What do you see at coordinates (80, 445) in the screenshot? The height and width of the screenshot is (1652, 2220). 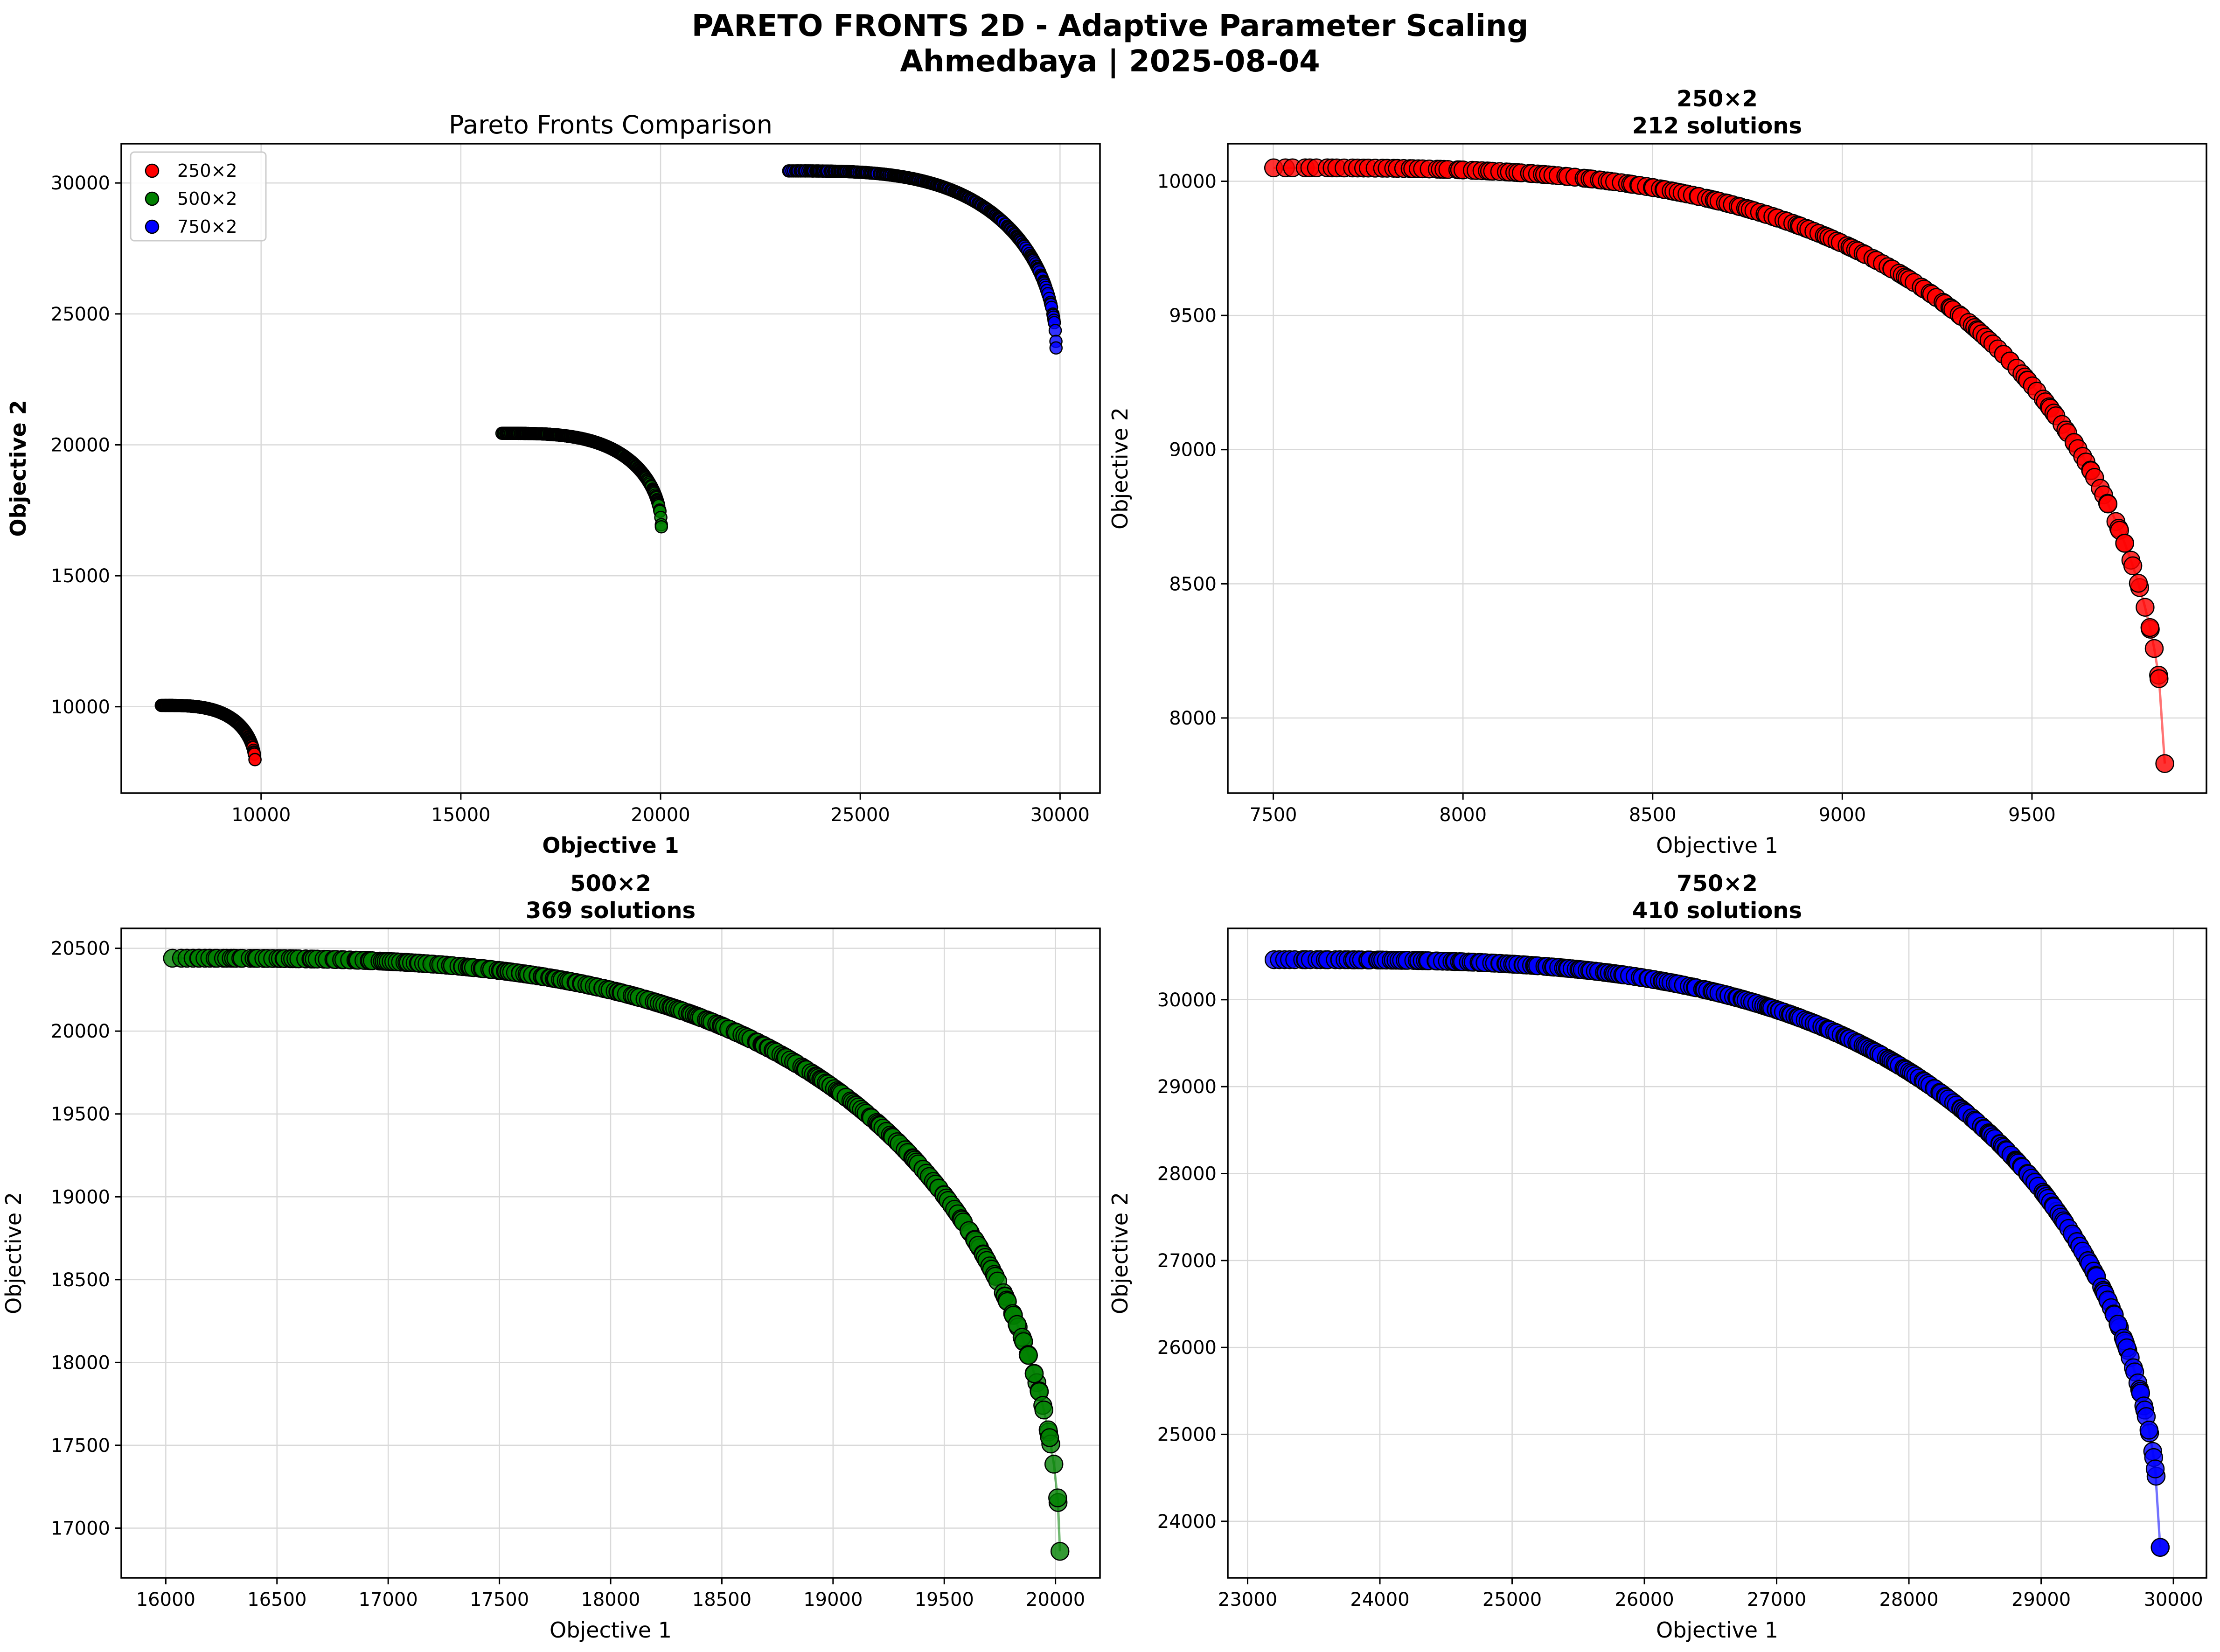 I see `y-tick-label: 20000` at bounding box center [80, 445].